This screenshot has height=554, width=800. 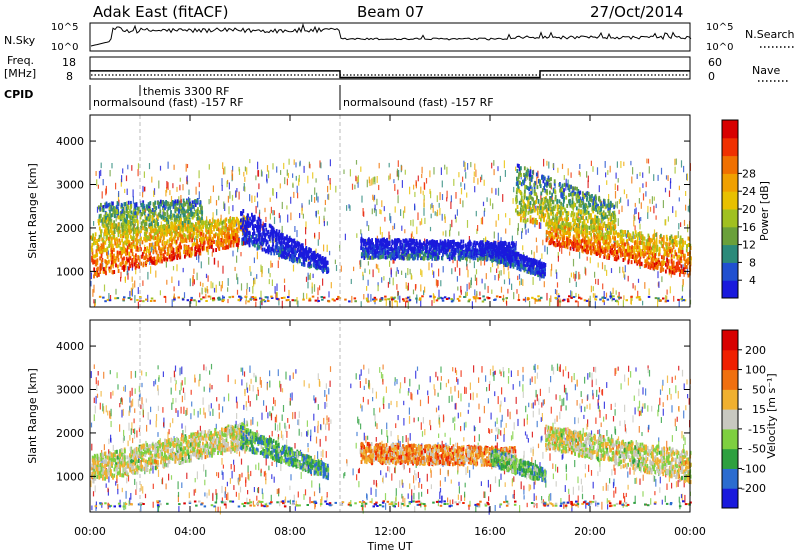 I want to click on nsearch-label: N.Search, so click(x=770, y=34).